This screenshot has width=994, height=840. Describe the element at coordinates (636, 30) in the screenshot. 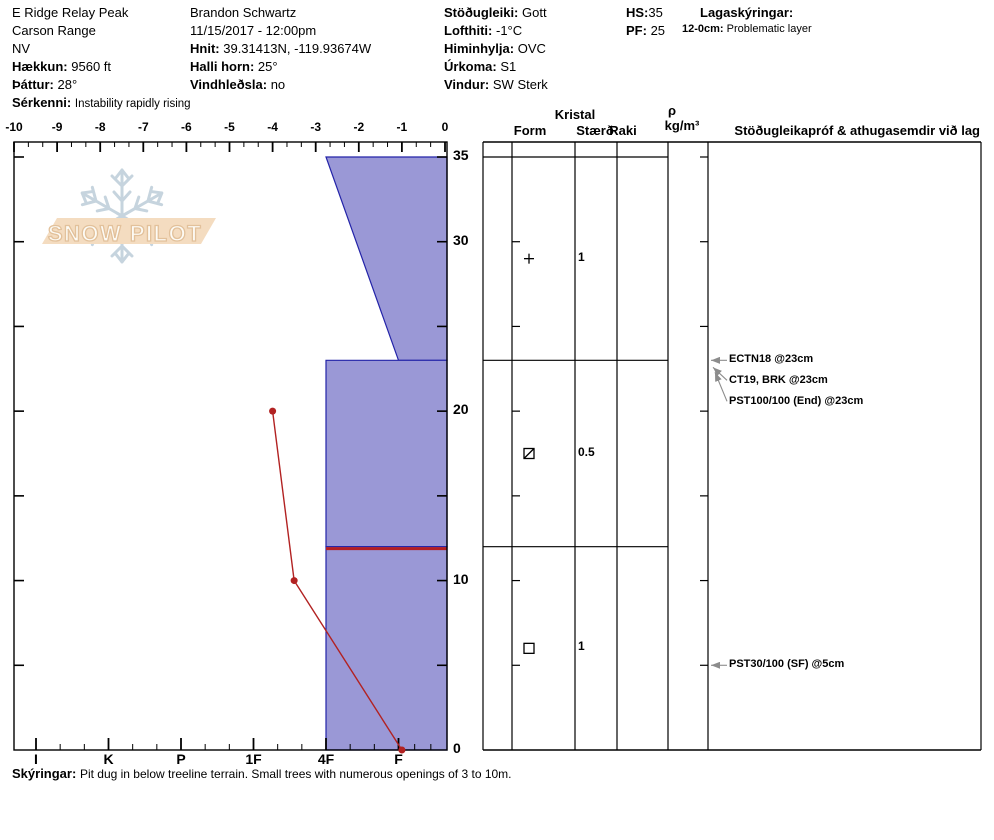

I see `pit-foot-depth-label: PF:` at that location.